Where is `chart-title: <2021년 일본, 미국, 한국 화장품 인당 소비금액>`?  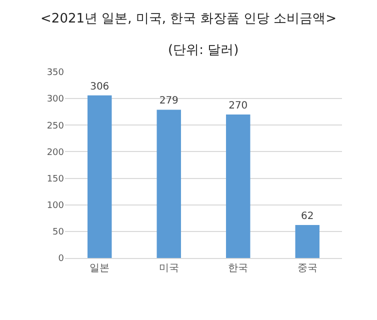
chart-title: <2021년 일본, 미국, 한국 화장품 인당 소비금액> is located at coordinates (188, 19).